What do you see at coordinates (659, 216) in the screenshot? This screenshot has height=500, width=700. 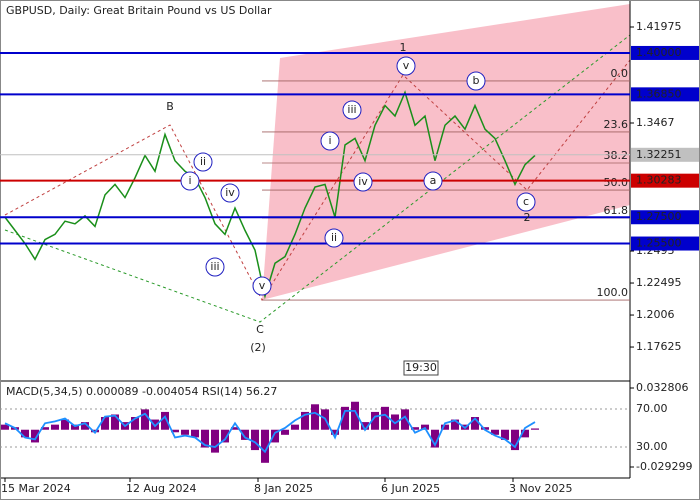 I see `level-label: 1.27500` at bounding box center [659, 216].